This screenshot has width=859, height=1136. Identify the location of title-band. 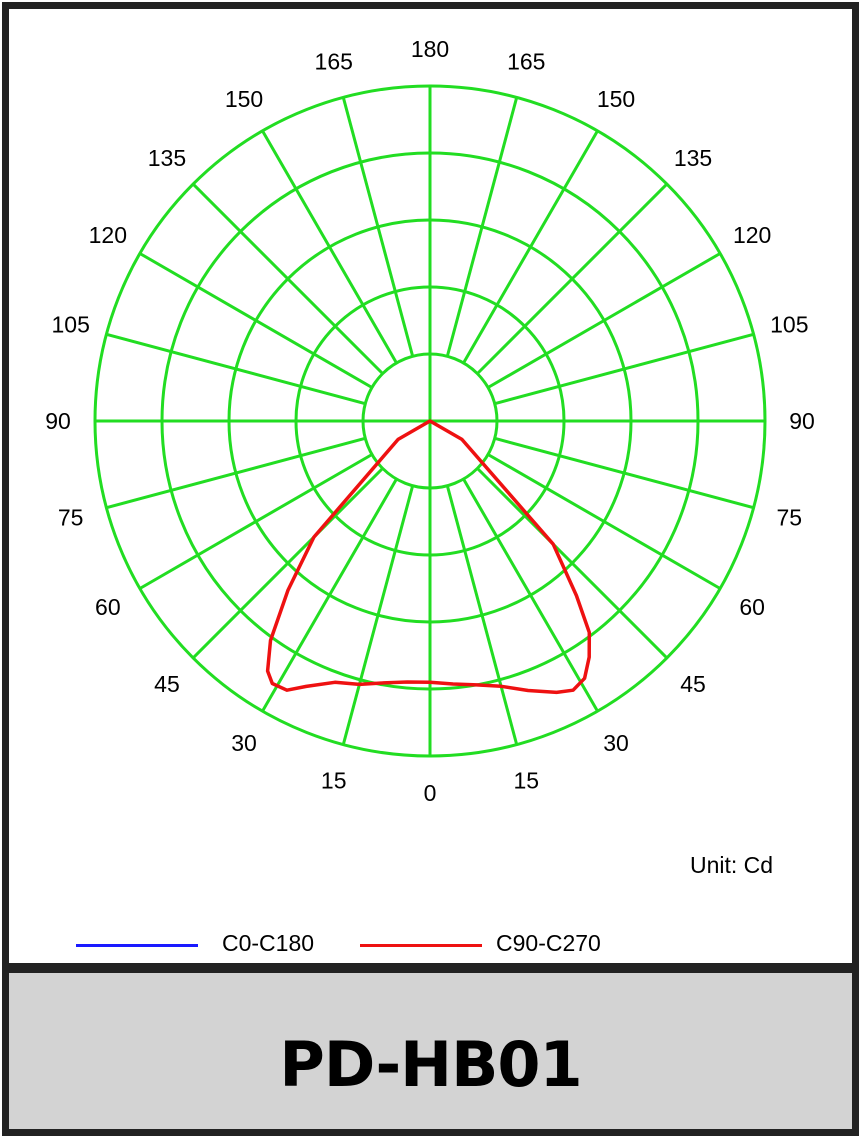
(430, 1051).